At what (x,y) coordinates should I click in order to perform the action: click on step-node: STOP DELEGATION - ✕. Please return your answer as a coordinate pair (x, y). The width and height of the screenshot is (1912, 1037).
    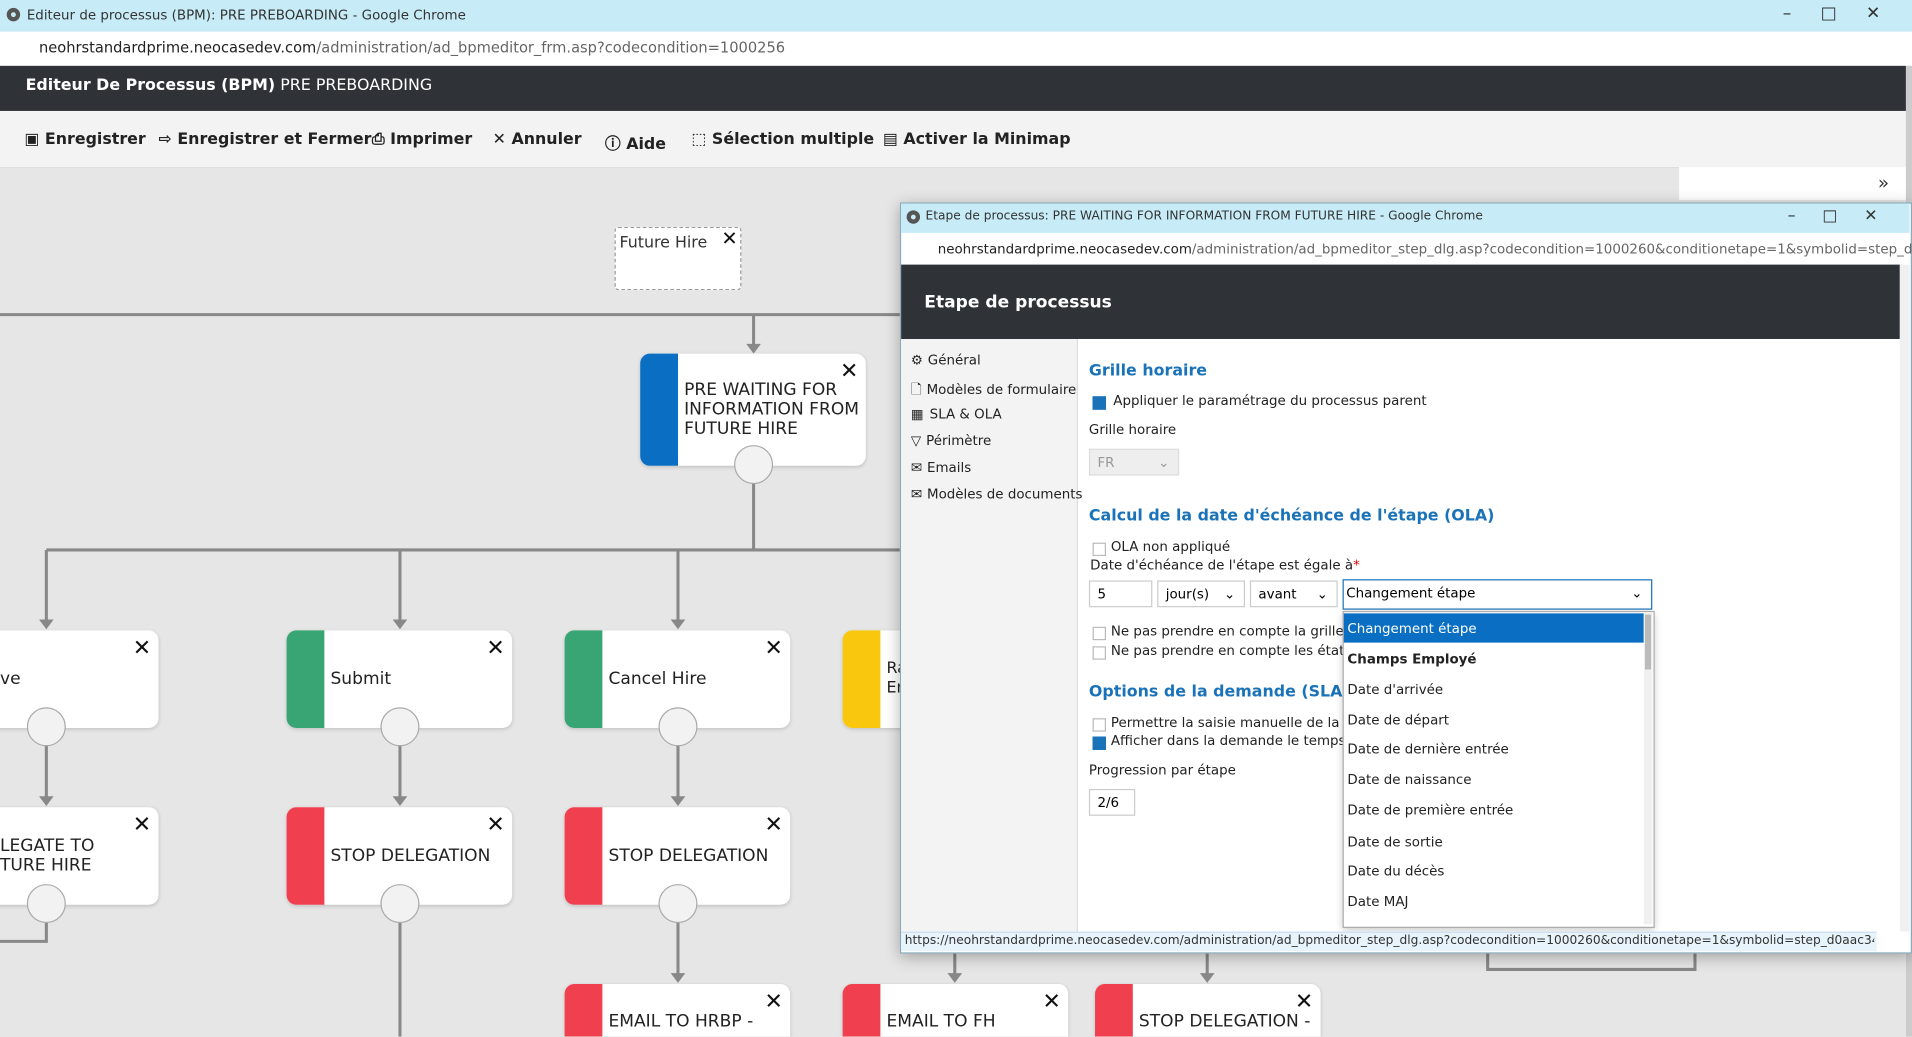
    Looking at the image, I should click on (1208, 1010).